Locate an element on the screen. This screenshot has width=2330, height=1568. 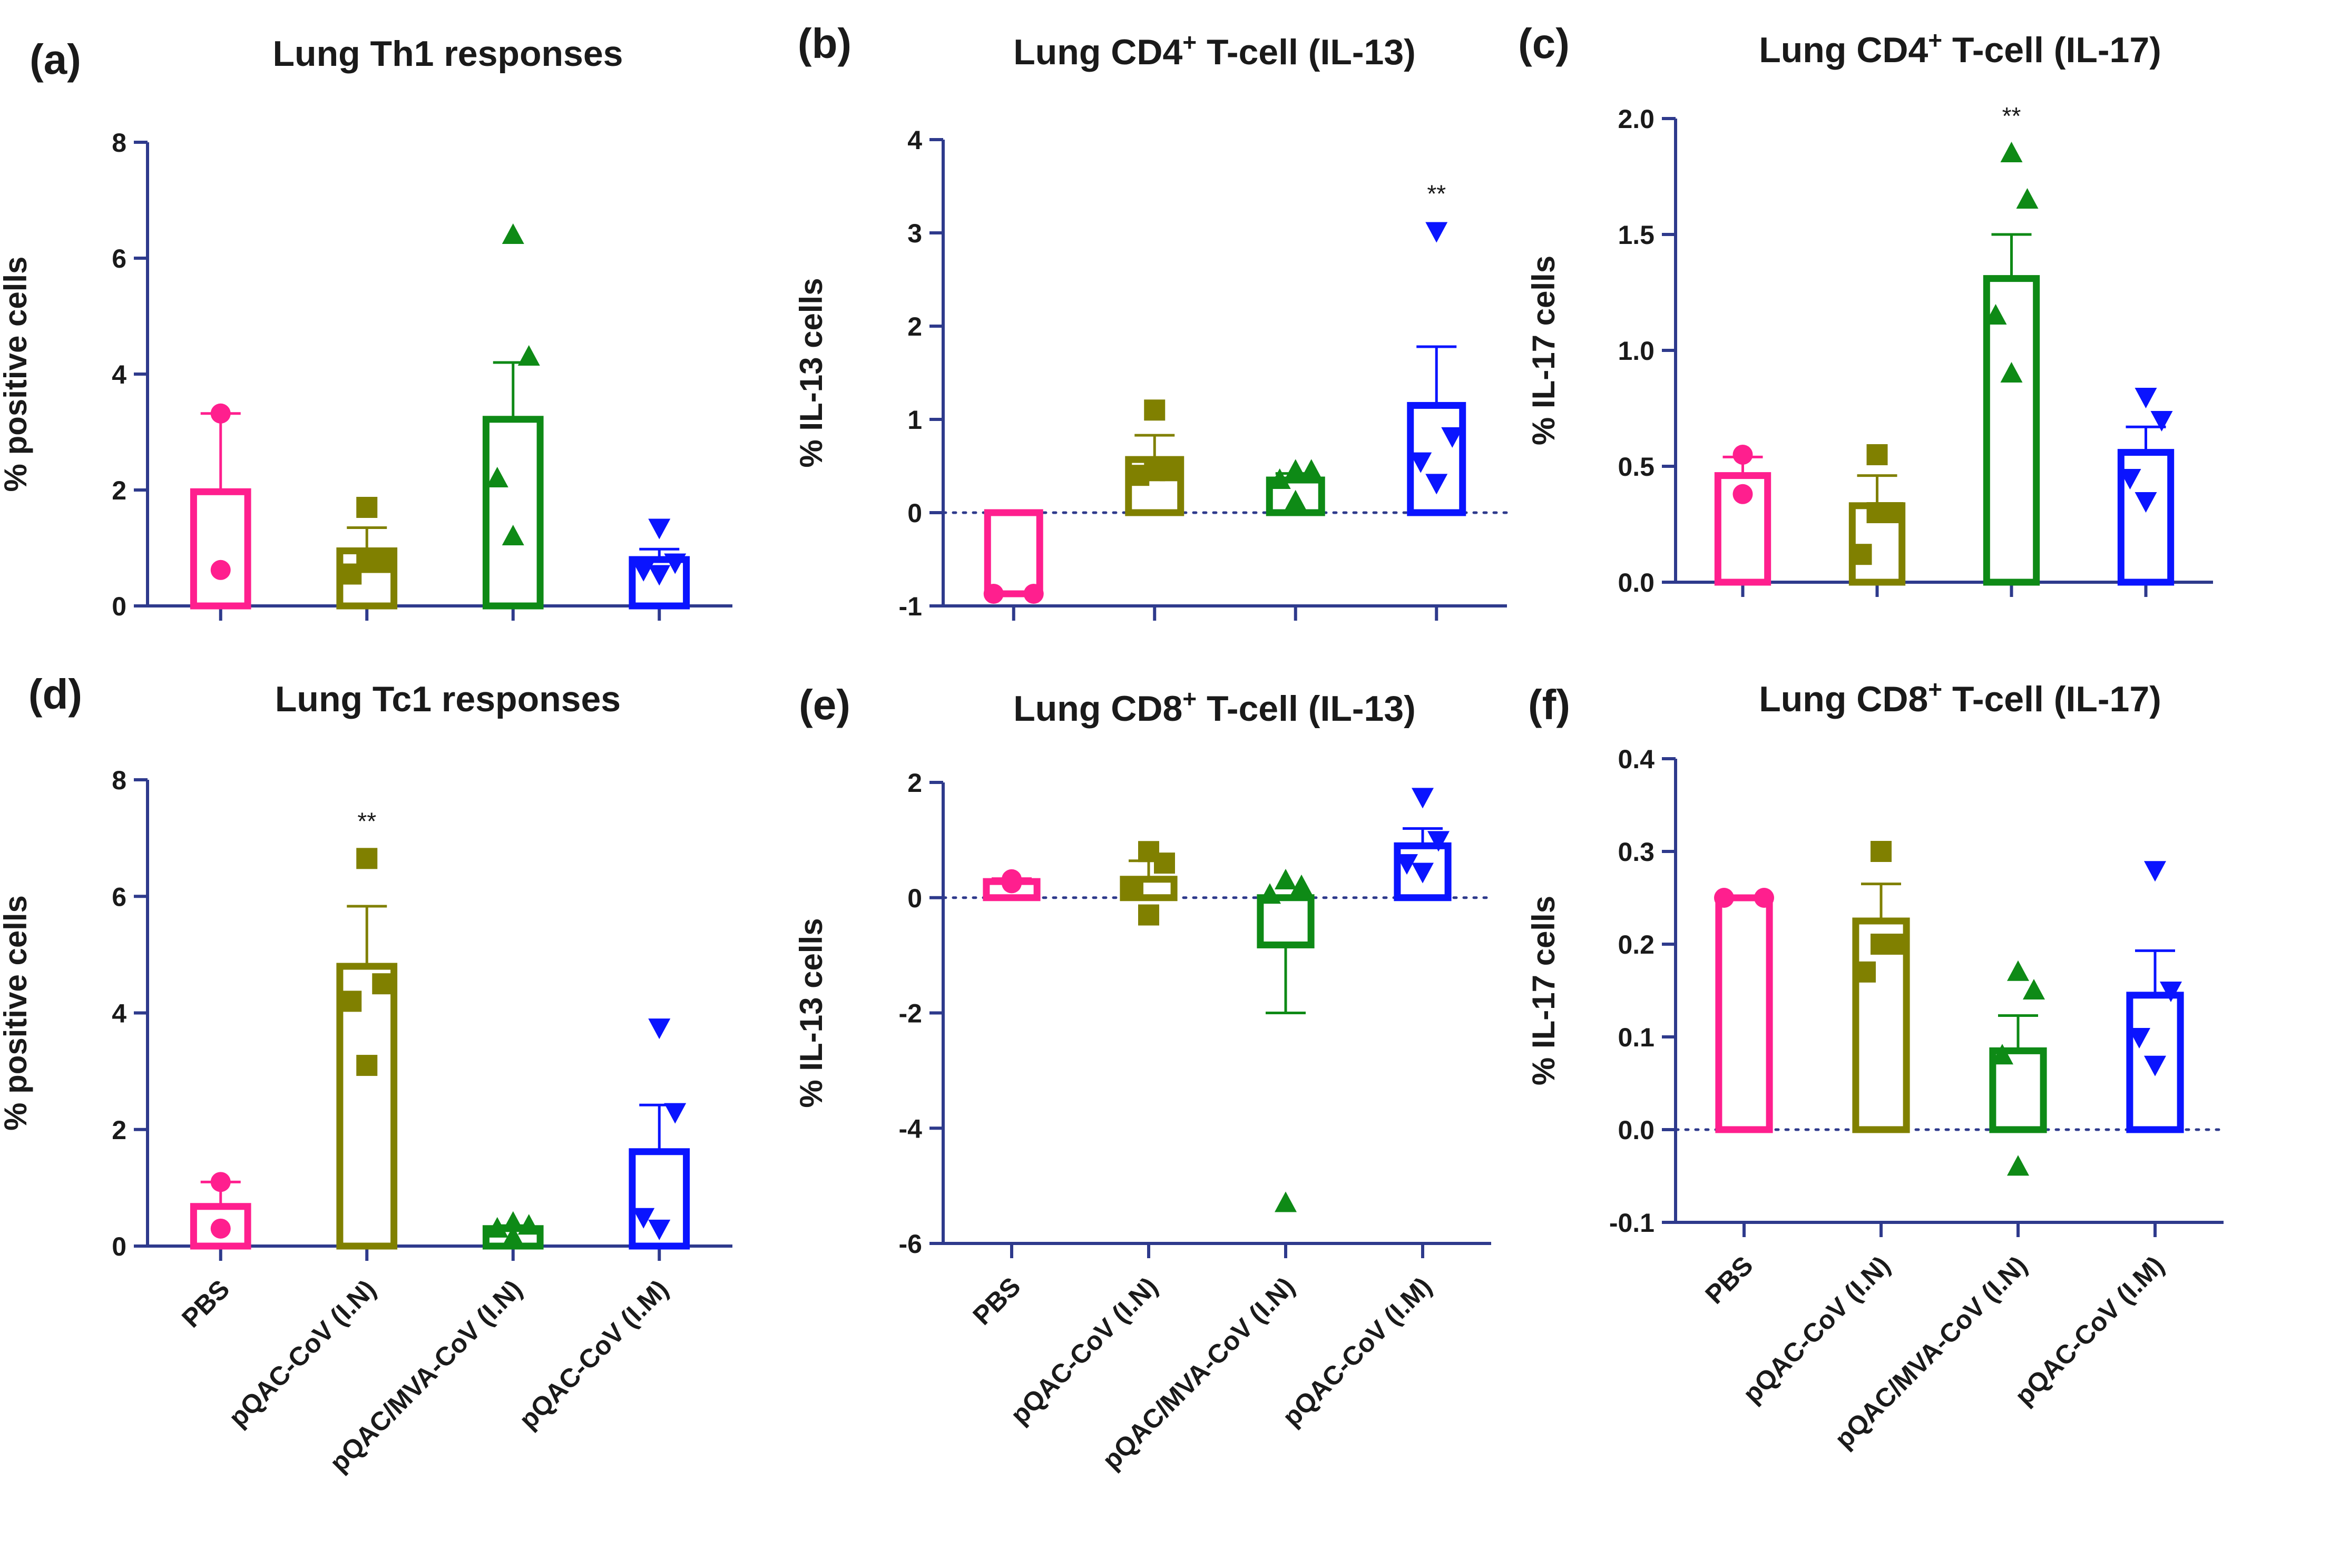
y-tick-label: 0.1 is located at coordinates (1637, 1037).